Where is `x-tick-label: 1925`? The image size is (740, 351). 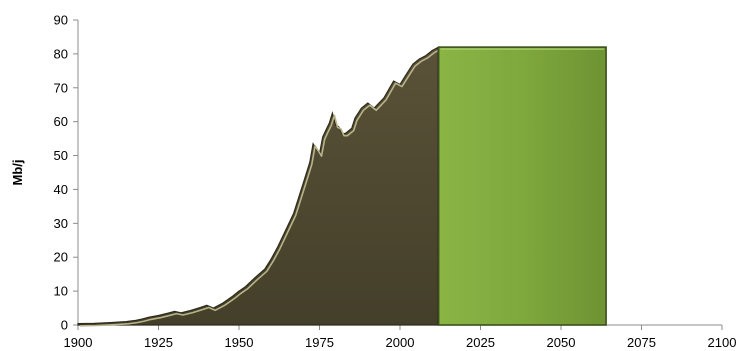
x-tick-label: 1925 is located at coordinates (158, 342).